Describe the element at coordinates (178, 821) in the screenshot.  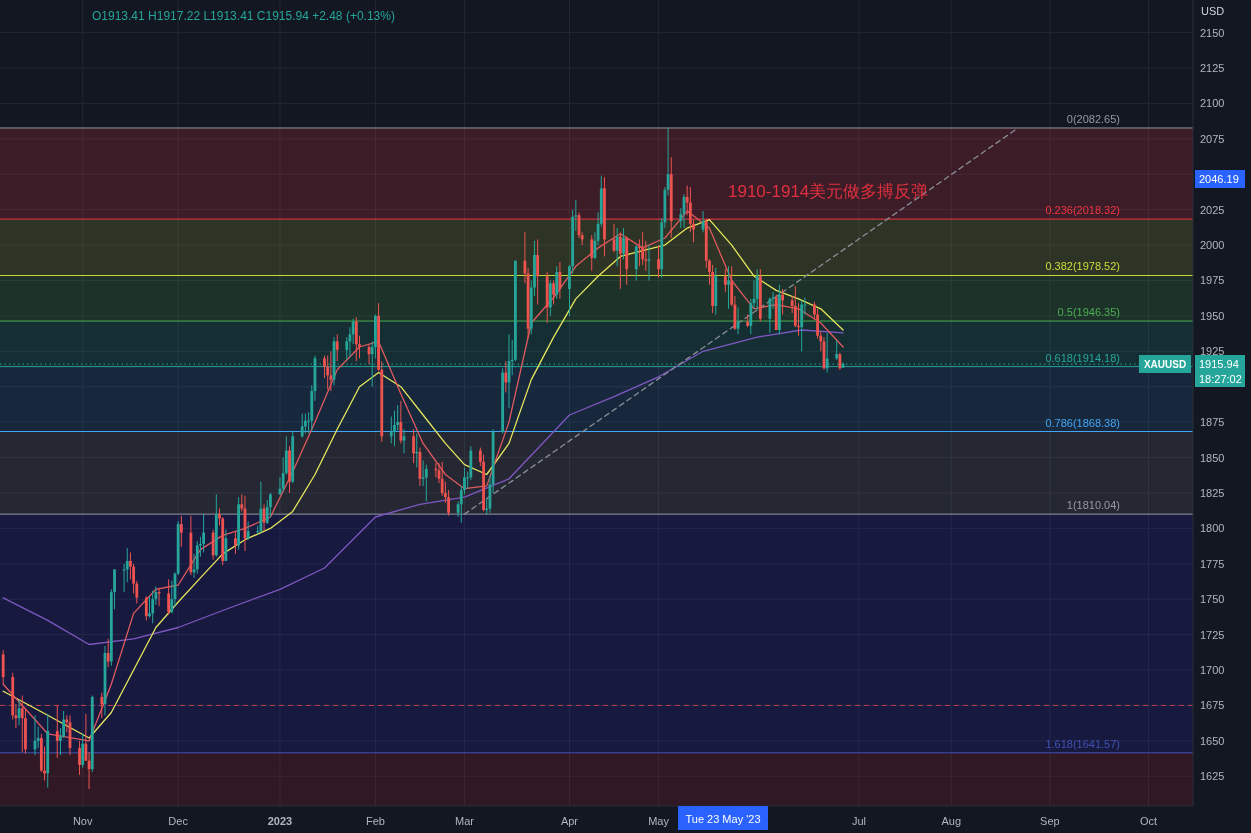
I see `x-tick-label: Dec` at that location.